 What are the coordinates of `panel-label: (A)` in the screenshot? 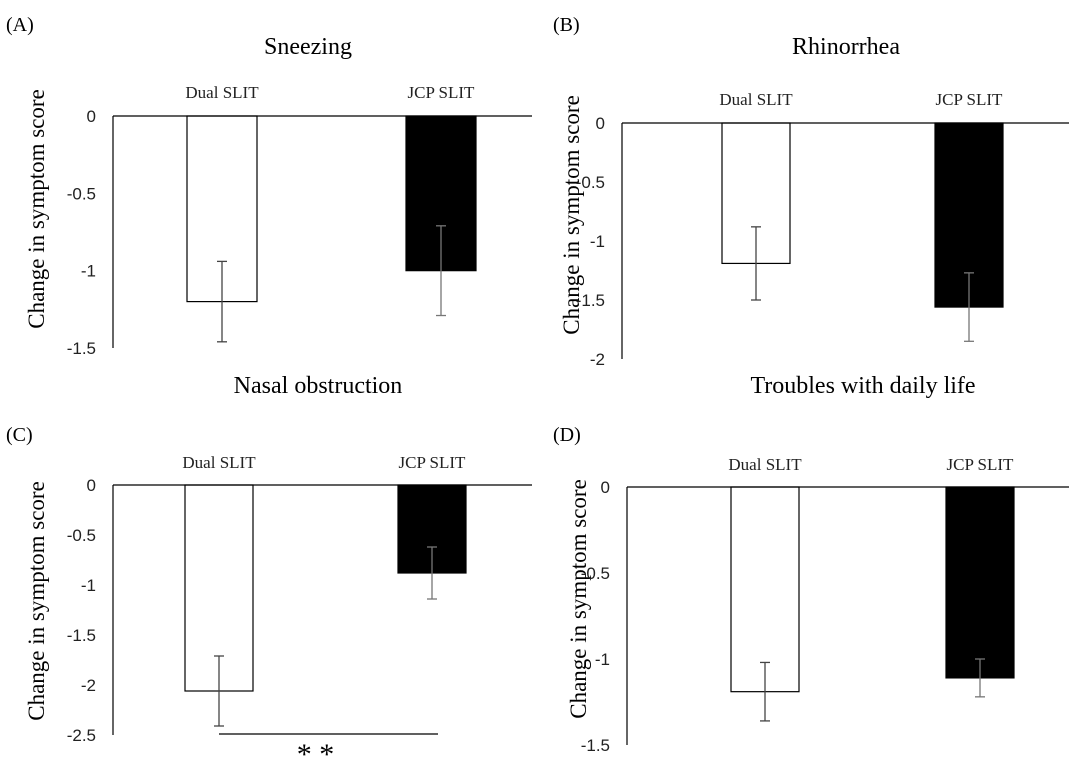 It's located at (20, 25).